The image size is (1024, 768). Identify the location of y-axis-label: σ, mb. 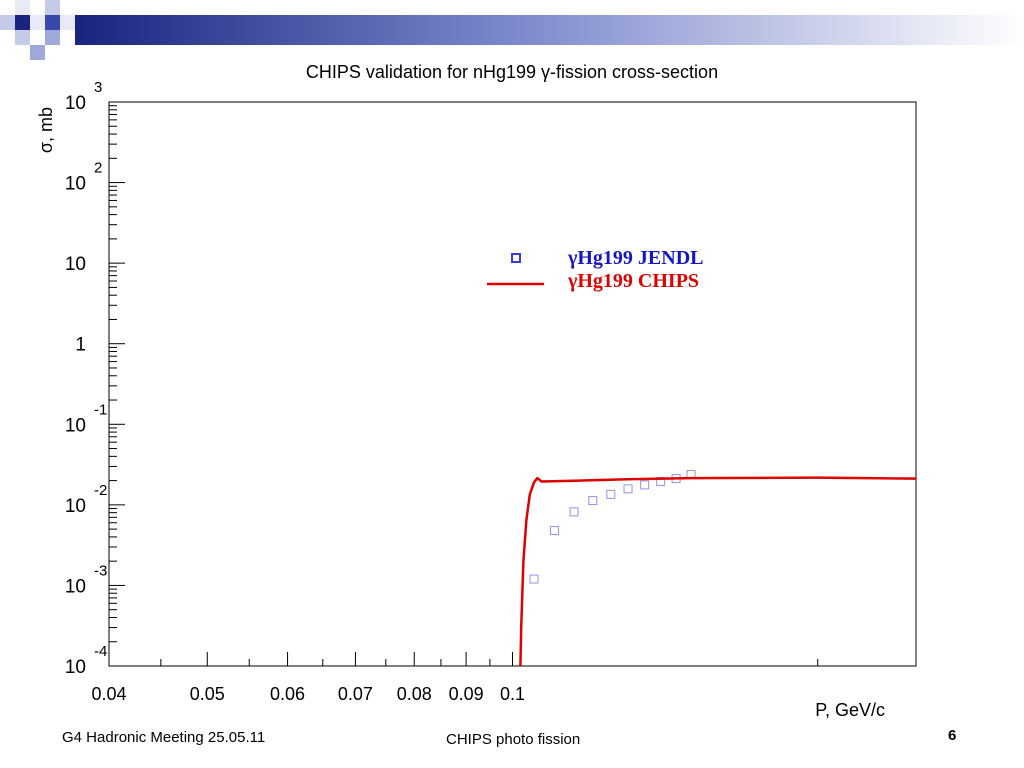
(46, 130).